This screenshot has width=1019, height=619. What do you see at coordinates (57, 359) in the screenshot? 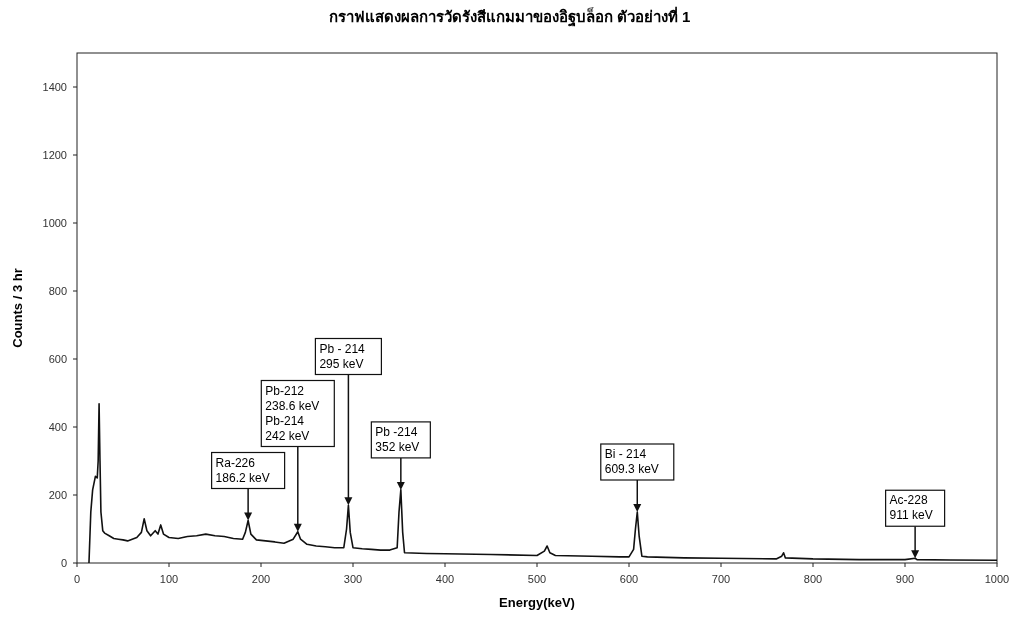
I see `y-tick-label: 600` at bounding box center [57, 359].